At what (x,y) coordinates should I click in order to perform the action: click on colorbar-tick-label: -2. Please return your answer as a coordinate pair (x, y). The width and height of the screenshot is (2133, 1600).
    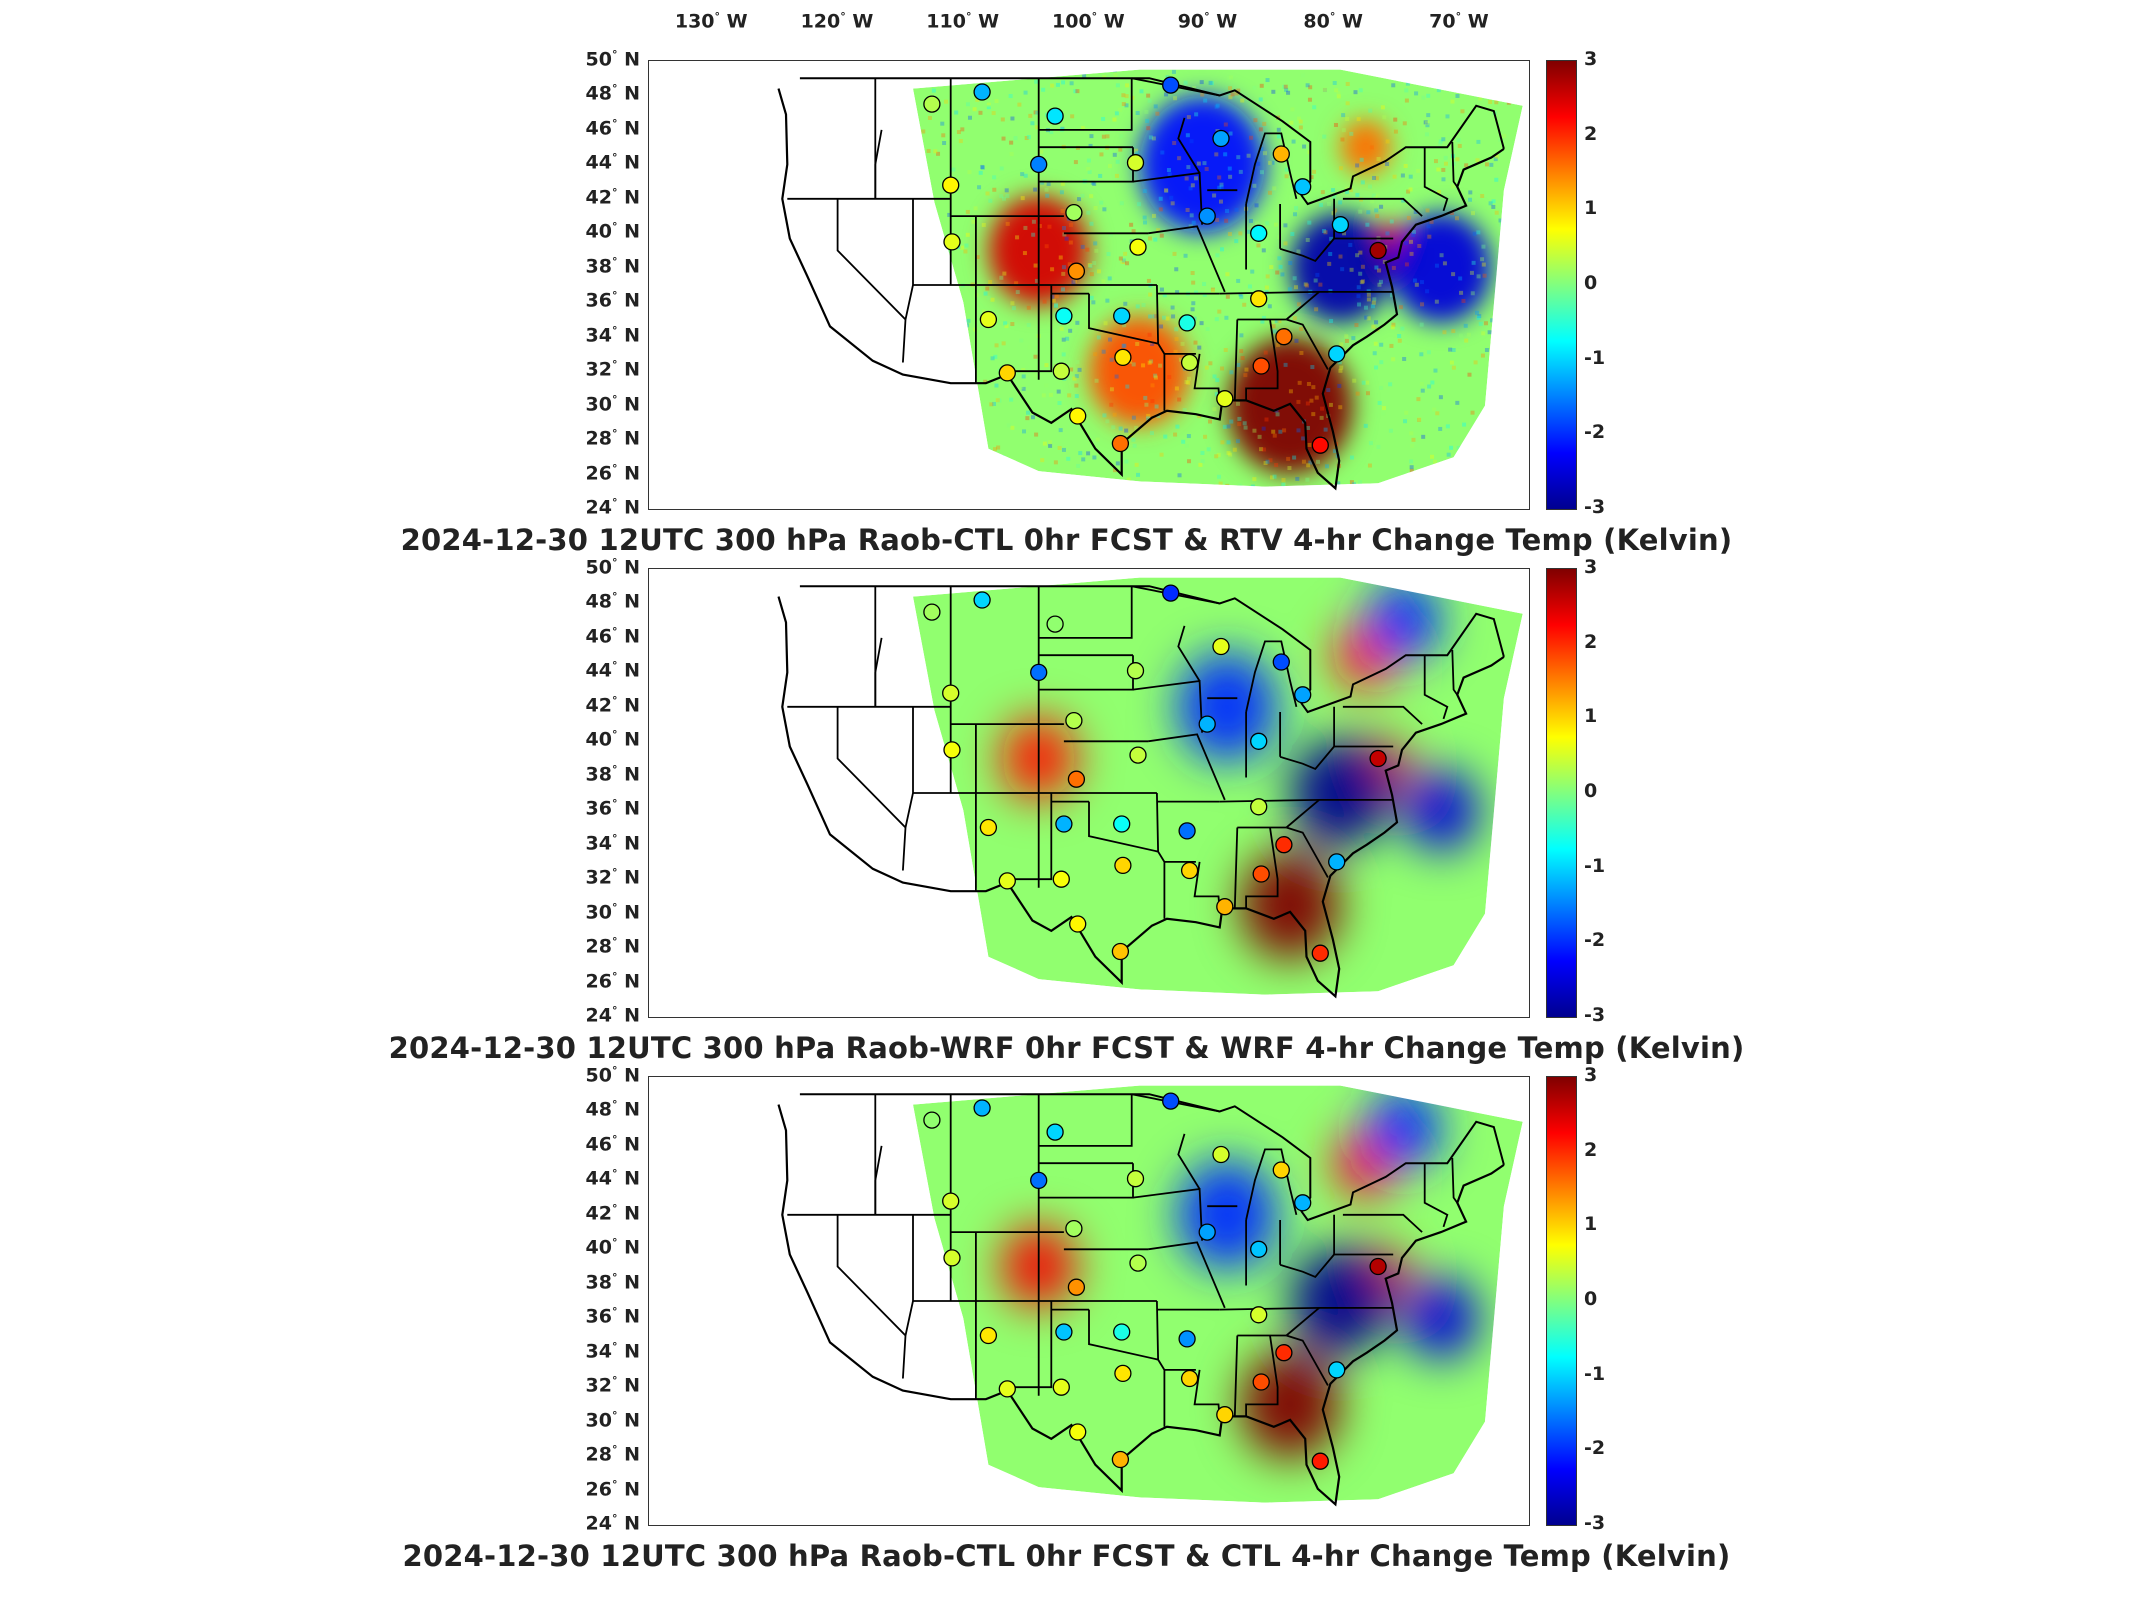
    Looking at the image, I should click on (1595, 1448).